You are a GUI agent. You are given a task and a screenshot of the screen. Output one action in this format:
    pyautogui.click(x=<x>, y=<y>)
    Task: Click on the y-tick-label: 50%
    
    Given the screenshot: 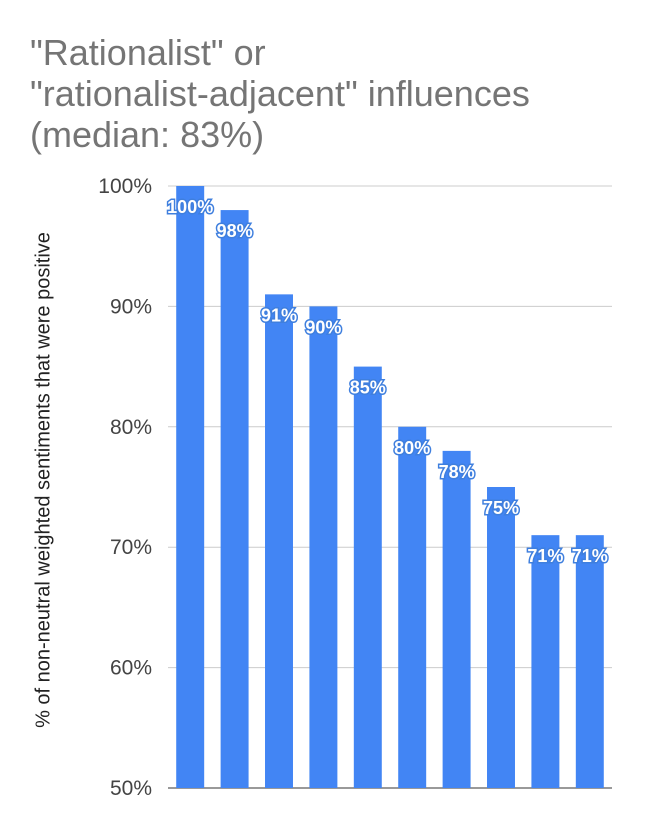 What is the action you would take?
    pyautogui.click(x=131, y=788)
    